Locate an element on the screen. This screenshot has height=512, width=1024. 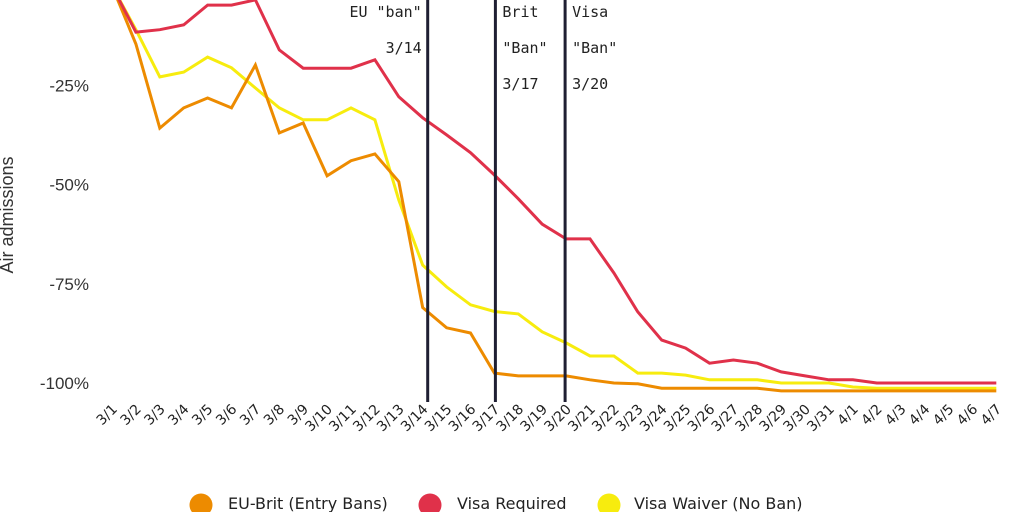
x-tick-label: 3/1 is located at coordinates (107, 415).